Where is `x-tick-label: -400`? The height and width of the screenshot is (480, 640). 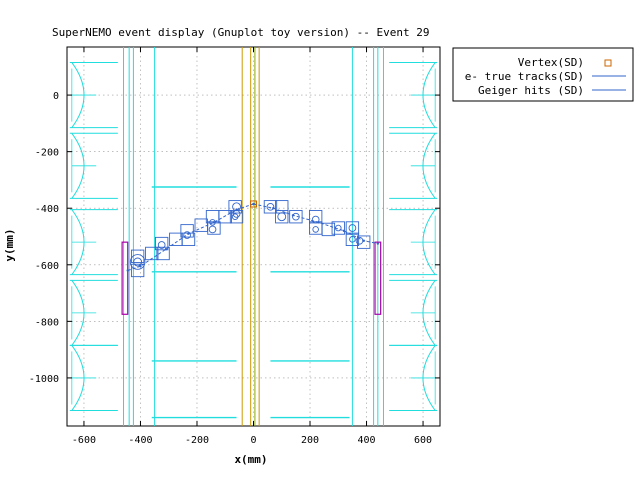 x-tick-label: -400 is located at coordinates (140, 440).